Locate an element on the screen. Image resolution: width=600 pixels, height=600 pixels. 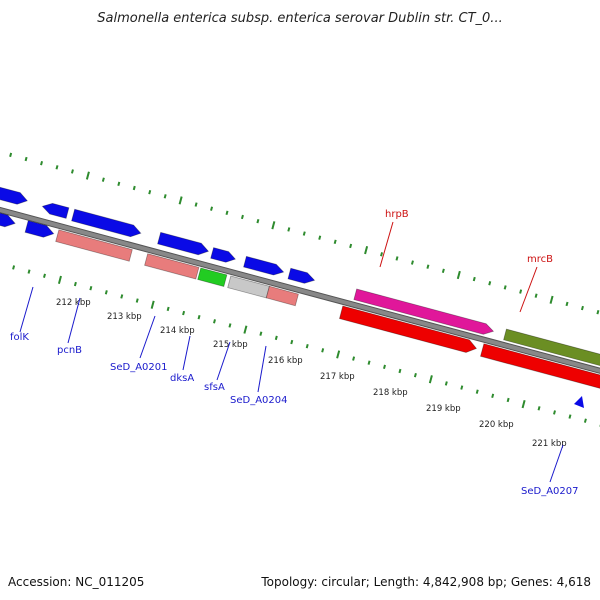
hrpb-gene is located at coordinates (424, 311).